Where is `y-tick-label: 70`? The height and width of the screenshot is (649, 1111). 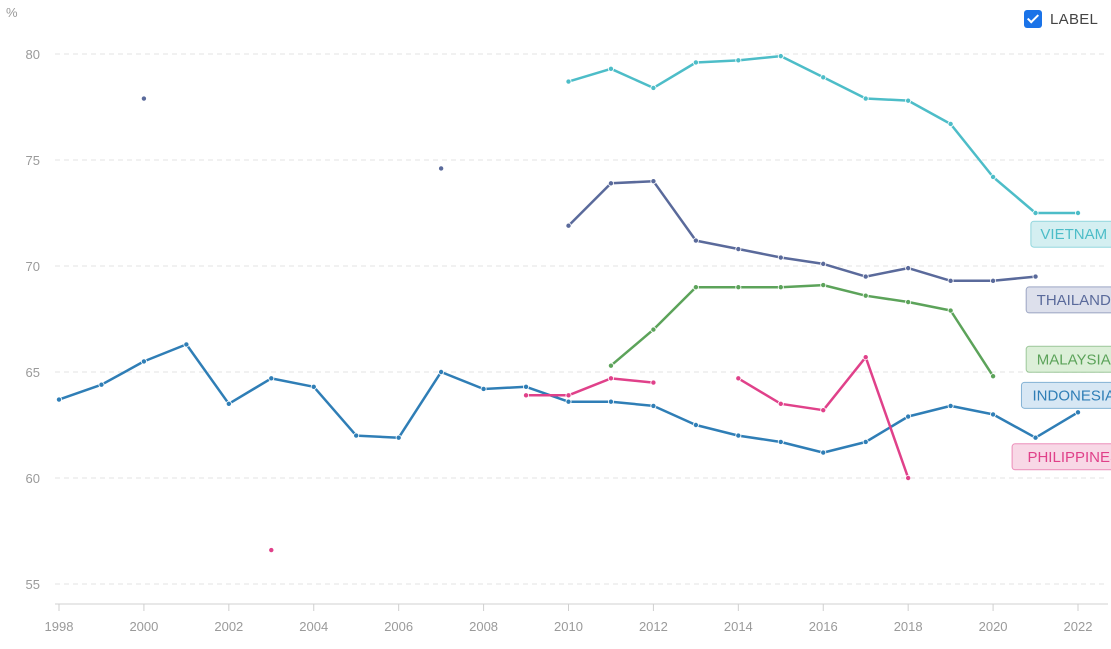
y-tick-label: 70 is located at coordinates (33, 266).